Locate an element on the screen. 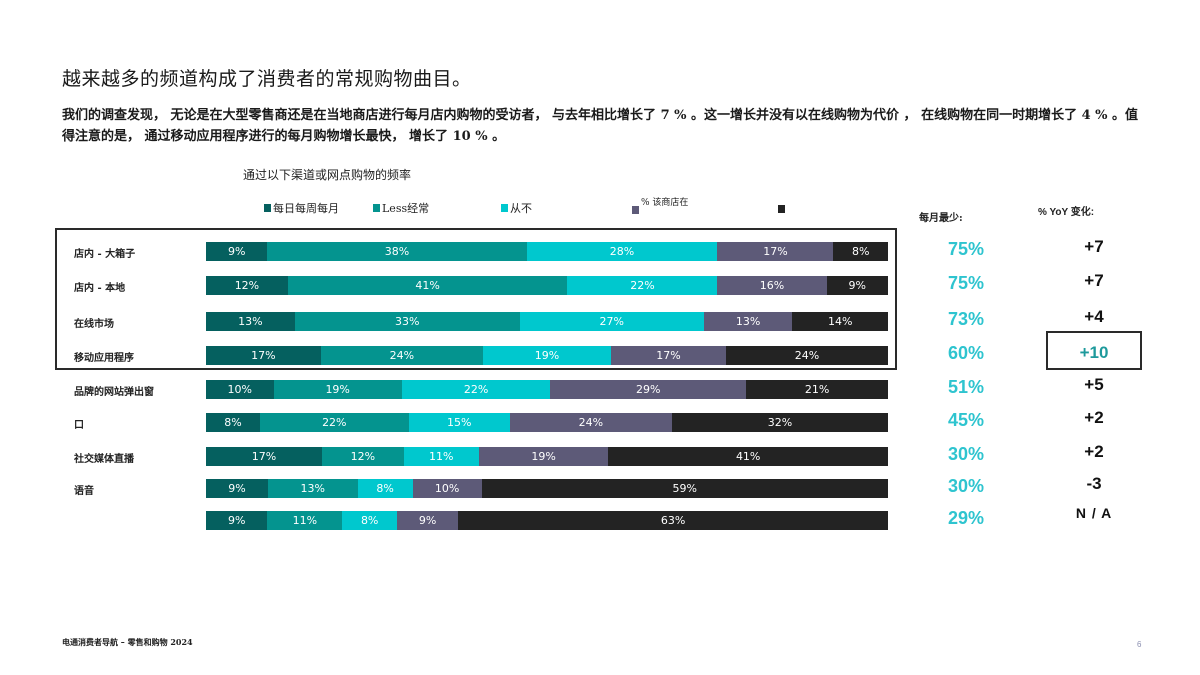 The width and height of the screenshot is (1200, 675). footer-text: 电通消费者导航 – 零售和购物 2024 is located at coordinates (127, 642).